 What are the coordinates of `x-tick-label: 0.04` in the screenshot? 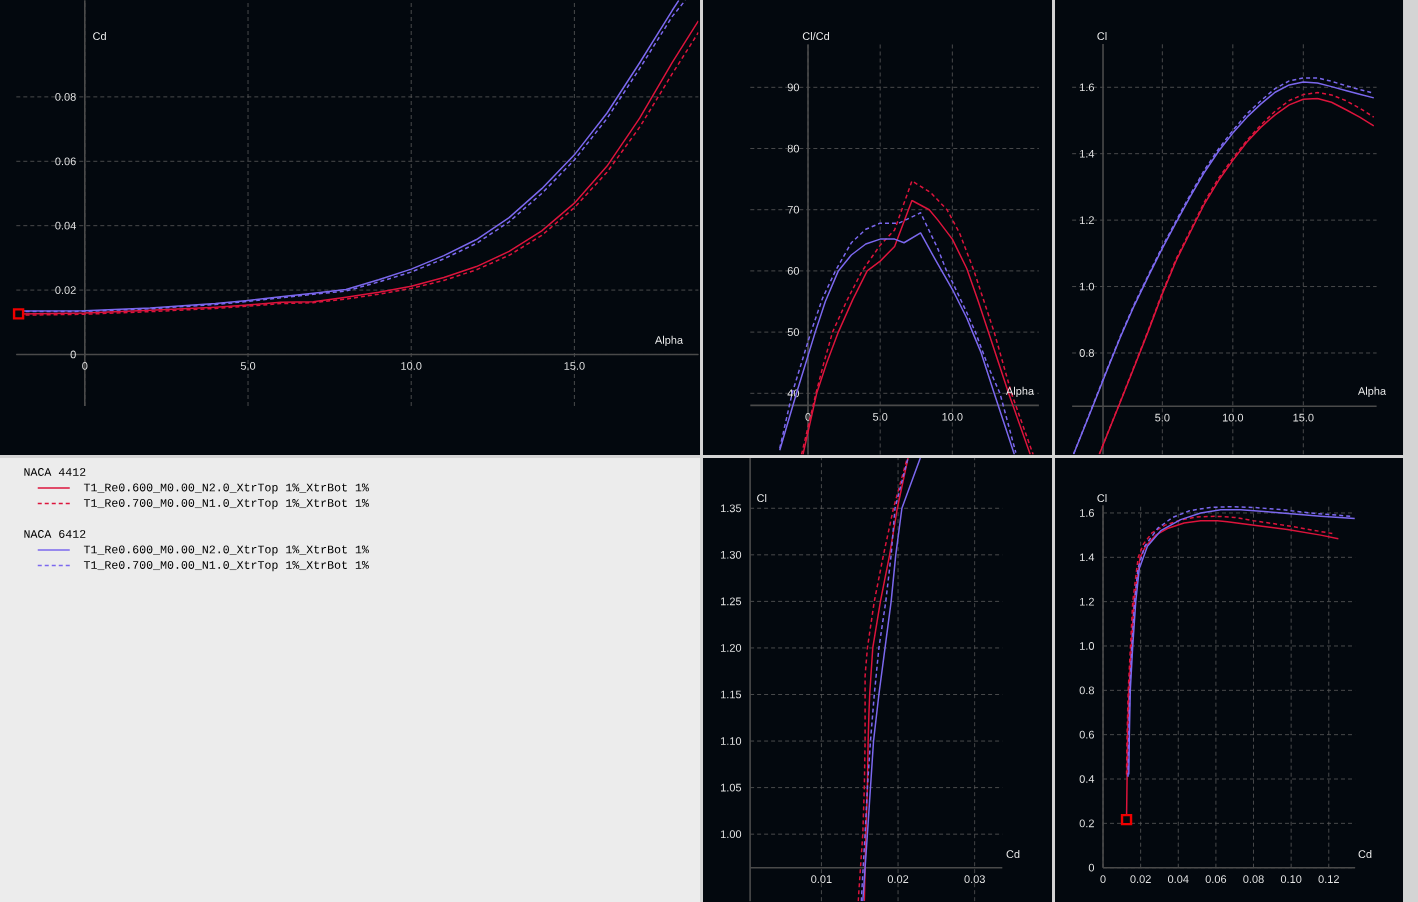 It's located at (1178, 879).